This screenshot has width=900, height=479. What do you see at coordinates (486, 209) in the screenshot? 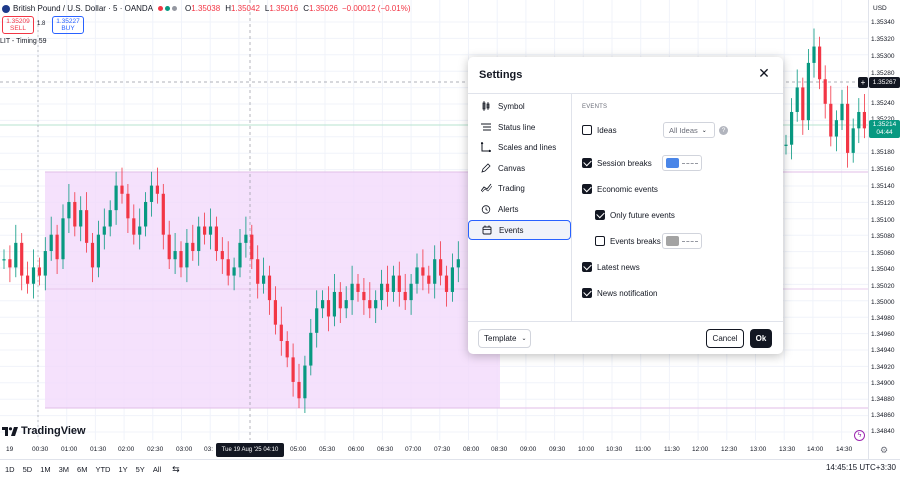
I see `alarm-icon` at bounding box center [486, 209].